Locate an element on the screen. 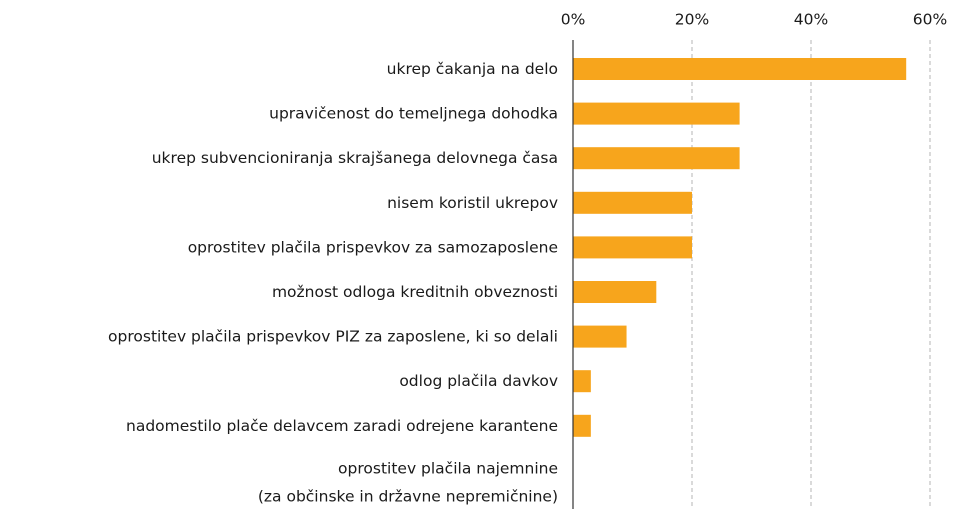 The image size is (954, 513). y-tick-label: možnost odloga kreditnih obveznosti is located at coordinates (415, 292).